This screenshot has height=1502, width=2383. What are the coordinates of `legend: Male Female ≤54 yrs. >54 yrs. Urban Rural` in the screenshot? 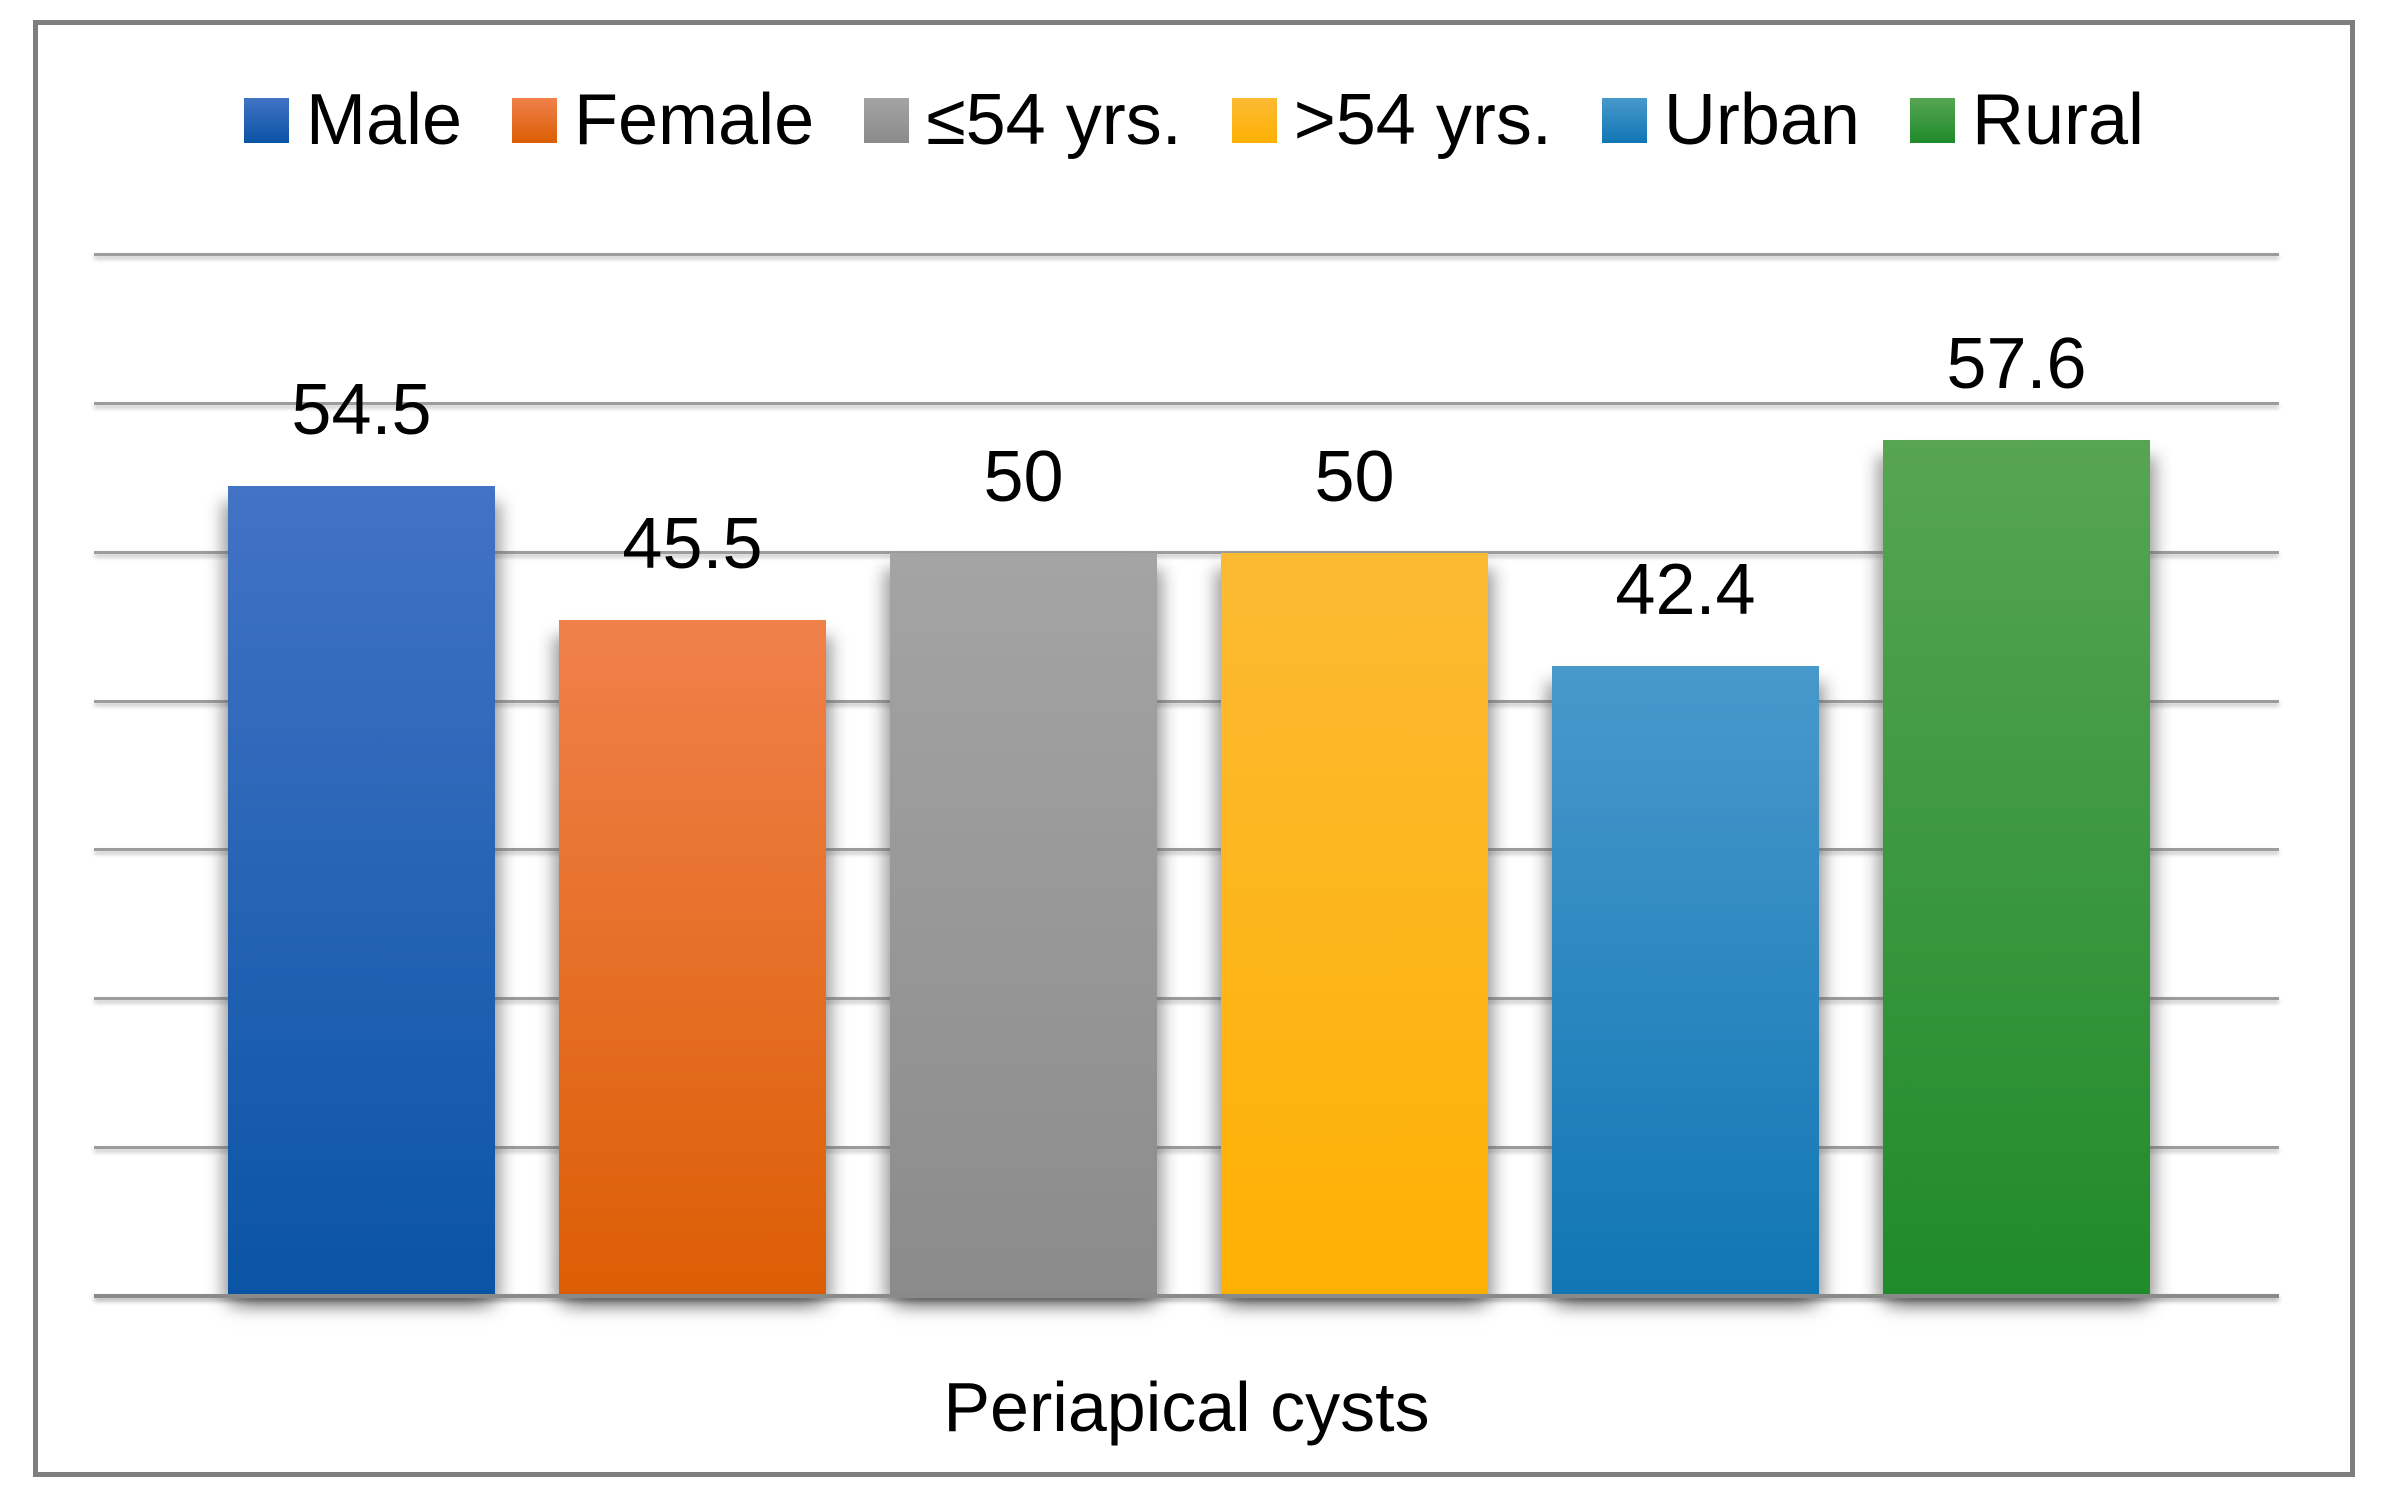 It's located at (1194, 120).